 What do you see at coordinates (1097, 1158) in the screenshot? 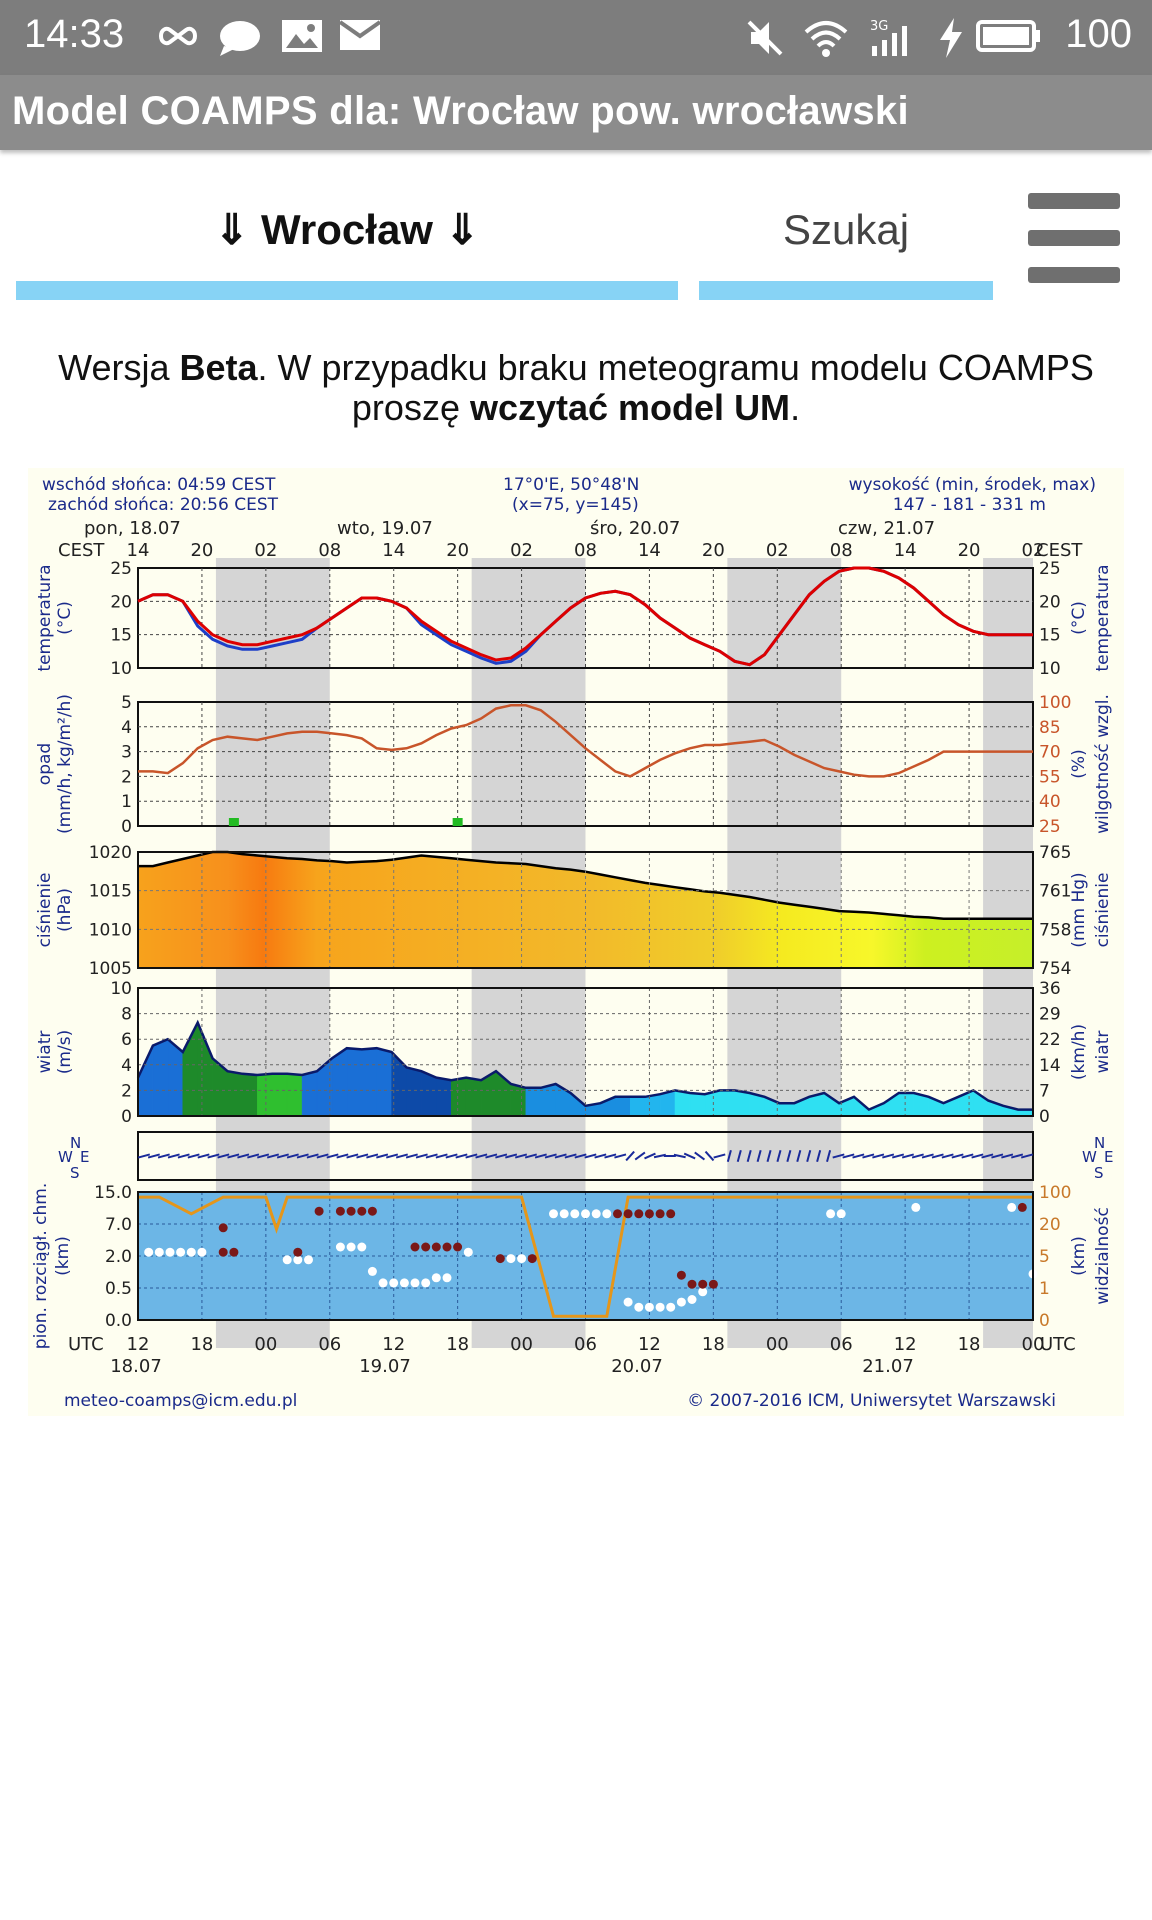
I see `compass-icon: W ENS` at bounding box center [1097, 1158].